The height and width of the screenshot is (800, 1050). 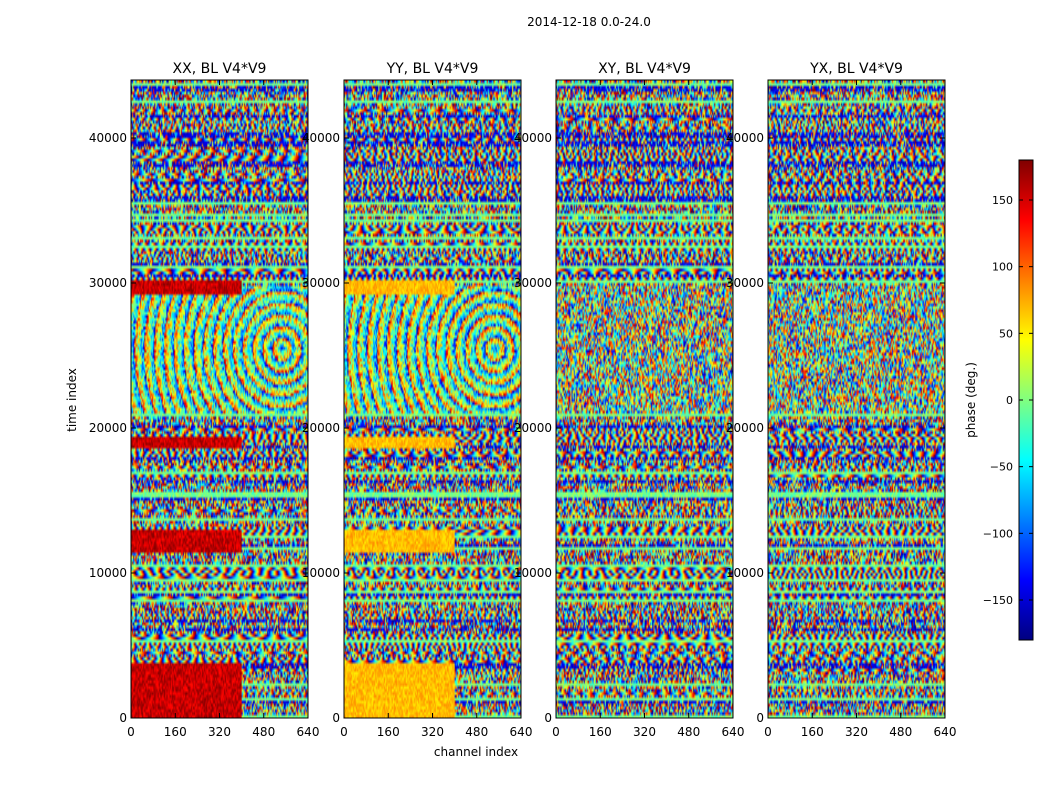 I want to click on colorbar: 150 100 50 0 −50 −100 −150, so click(x=1008, y=400).